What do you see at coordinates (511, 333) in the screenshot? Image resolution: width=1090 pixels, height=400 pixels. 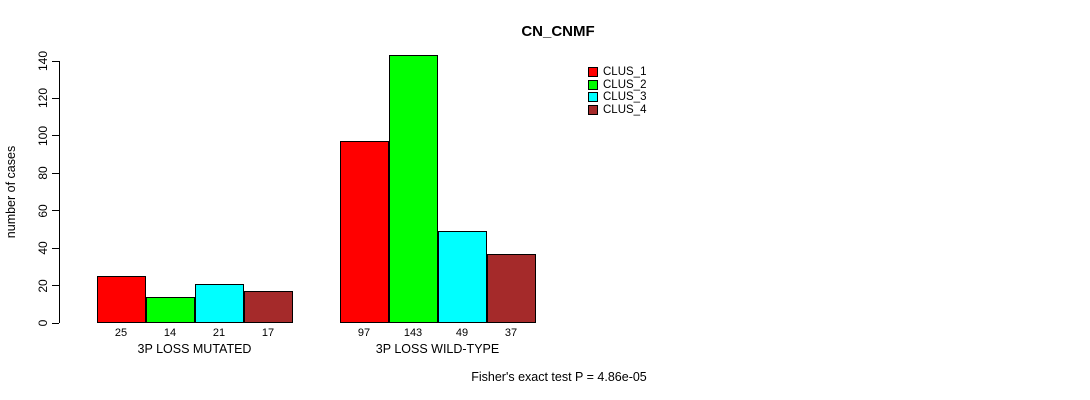 I see `bar-value-label: 37` at bounding box center [511, 333].